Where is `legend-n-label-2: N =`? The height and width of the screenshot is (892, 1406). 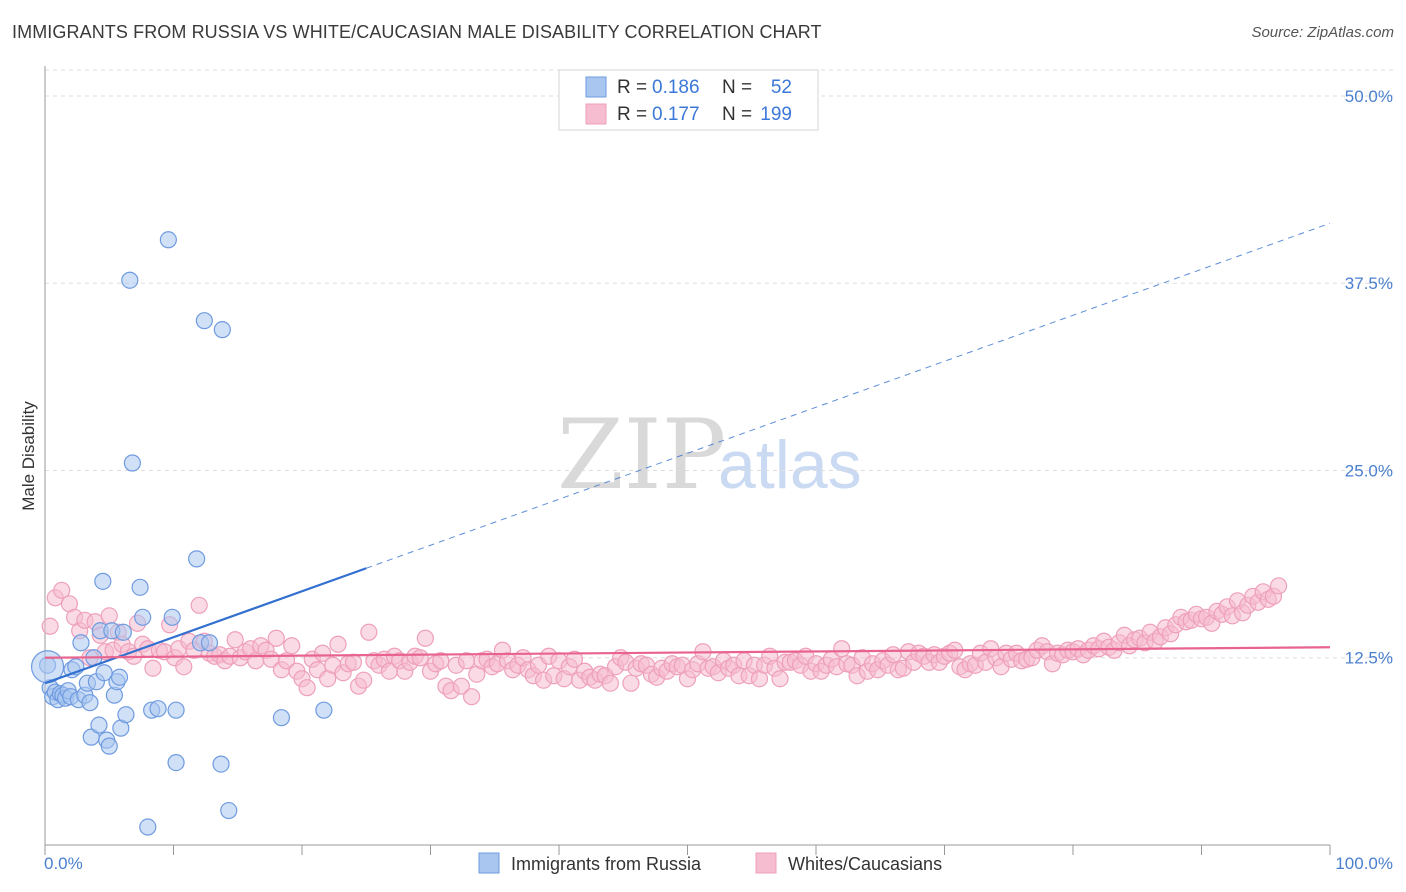
legend-n-label-2: N = is located at coordinates (737, 114).